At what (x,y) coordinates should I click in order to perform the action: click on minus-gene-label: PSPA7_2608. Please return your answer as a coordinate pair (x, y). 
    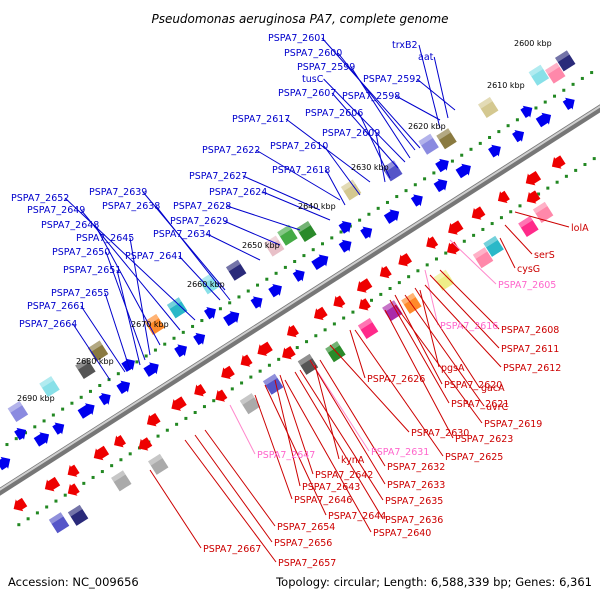
    Looking at the image, I should click on (530, 330).